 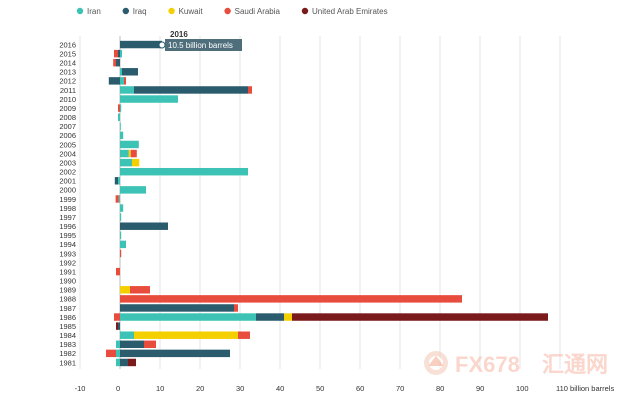 What do you see at coordinates (94, 11) in the screenshot?
I see `legend-item-label: Iran` at bounding box center [94, 11].